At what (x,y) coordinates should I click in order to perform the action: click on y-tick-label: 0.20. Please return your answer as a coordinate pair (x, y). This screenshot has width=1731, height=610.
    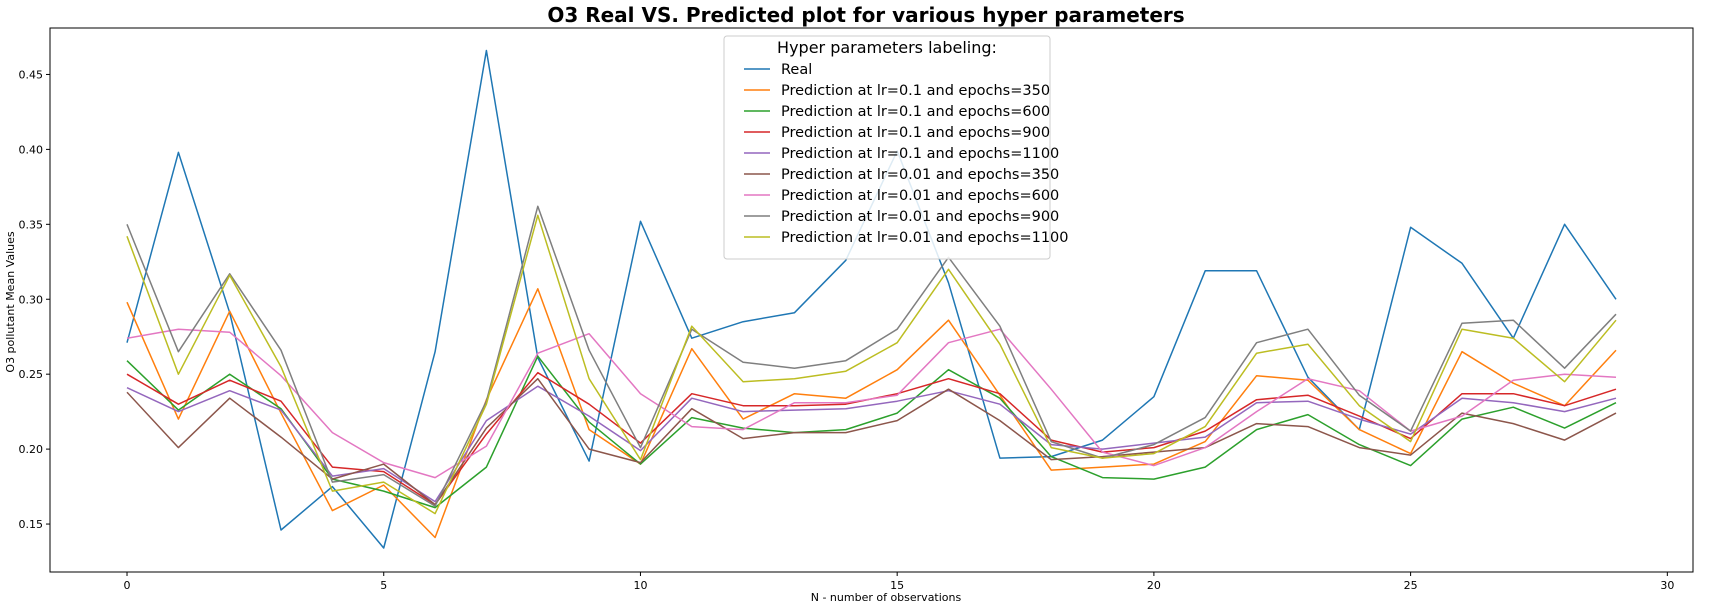
    Looking at the image, I should click on (31, 449).